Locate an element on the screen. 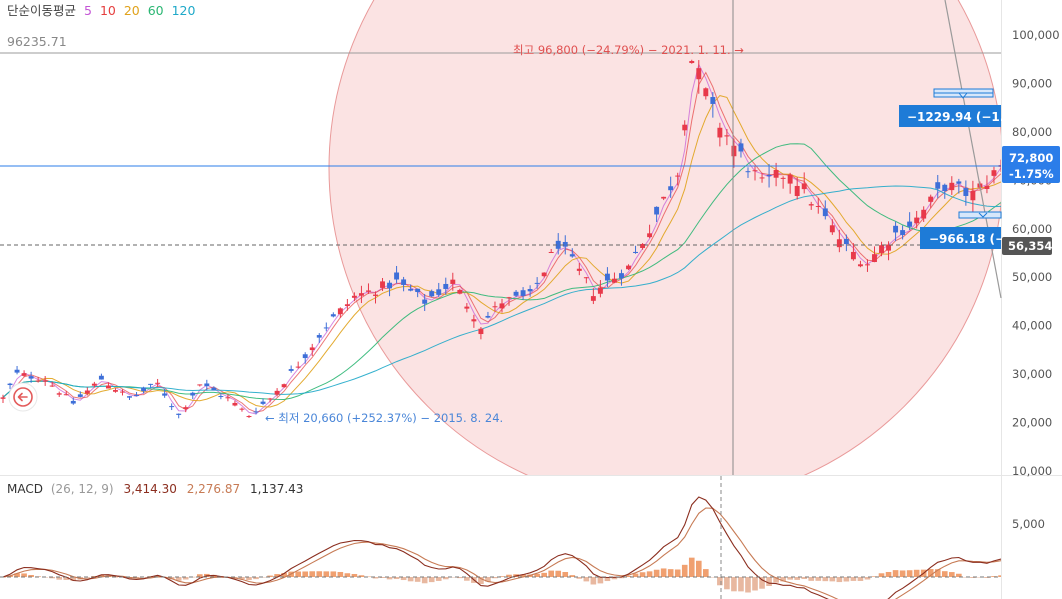 The image size is (1062, 599). price-tick-label: 100,000 is located at coordinates (1036, 35).